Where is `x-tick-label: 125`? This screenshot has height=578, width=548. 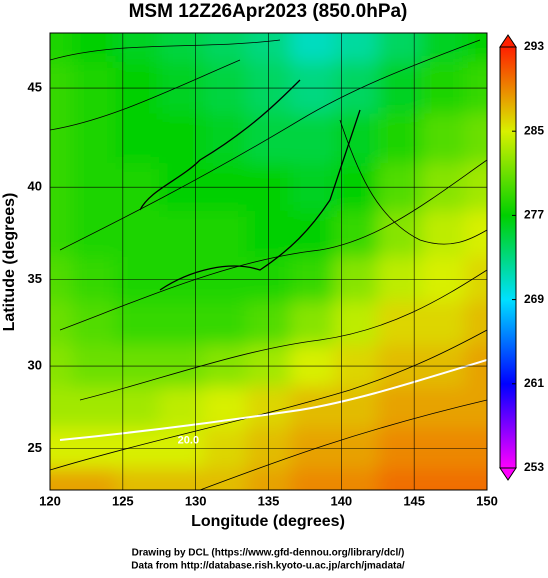 x-tick-label: 125 is located at coordinates (123, 500).